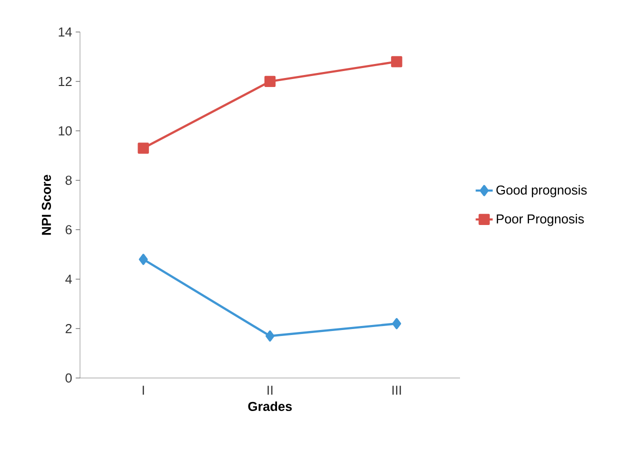  What do you see at coordinates (46, 204) in the screenshot?
I see `y-axis-title: NPI Score` at bounding box center [46, 204].